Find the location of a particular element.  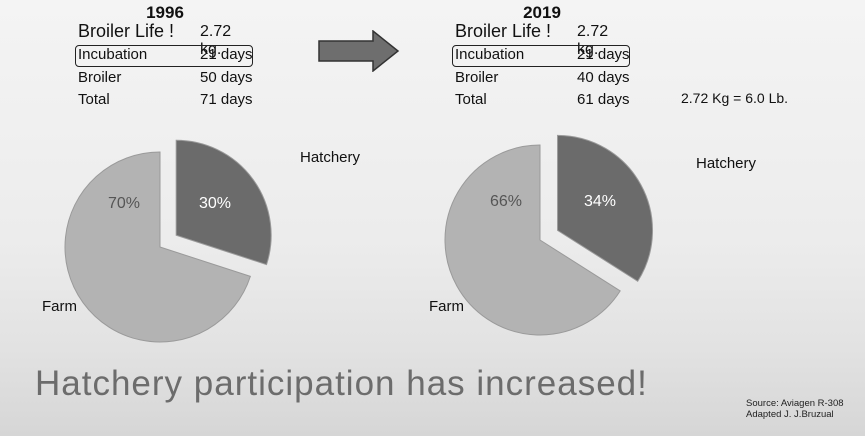

total-row: Total 71 days is located at coordinates (165, 100).